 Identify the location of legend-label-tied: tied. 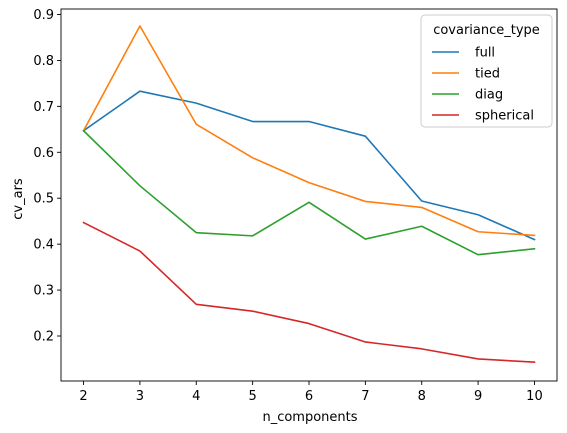
(487, 74).